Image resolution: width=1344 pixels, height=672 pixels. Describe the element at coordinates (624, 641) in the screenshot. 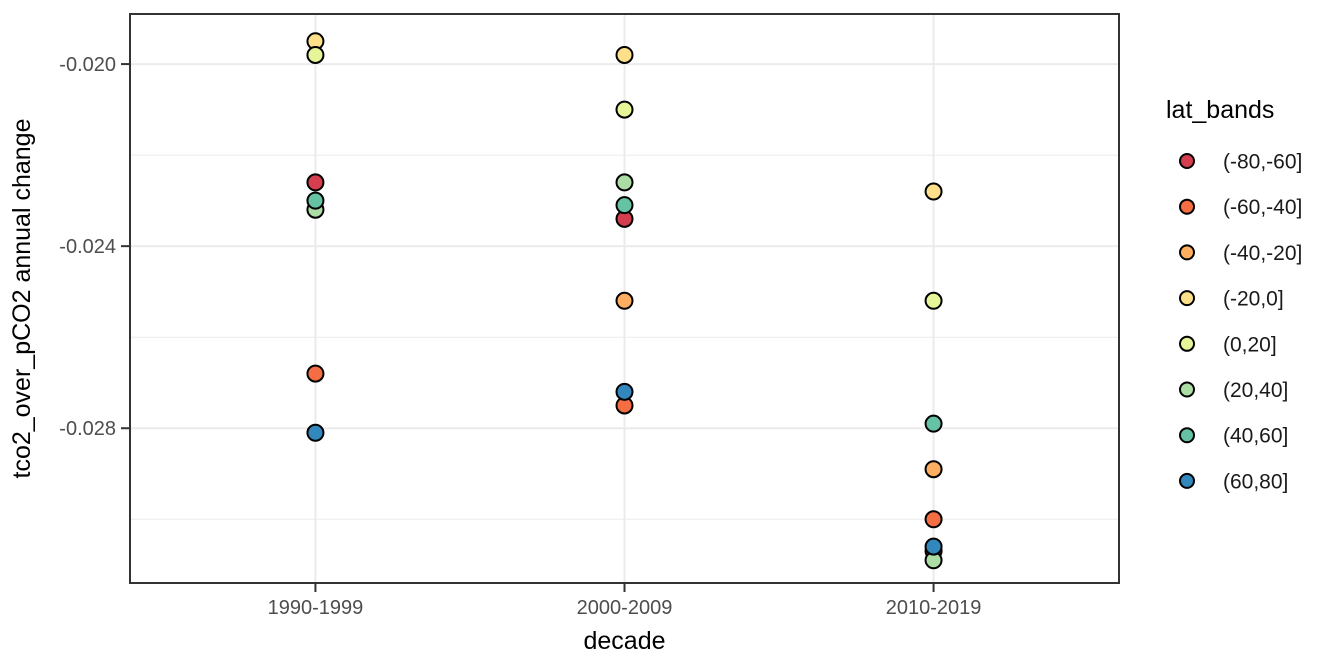

I see `x-axis-title: decade` at that location.